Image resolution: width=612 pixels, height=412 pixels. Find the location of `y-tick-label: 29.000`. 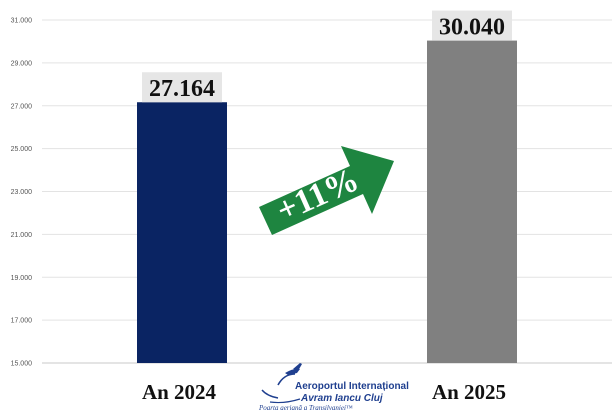

y-tick-label: 29.000 is located at coordinates (22, 63).